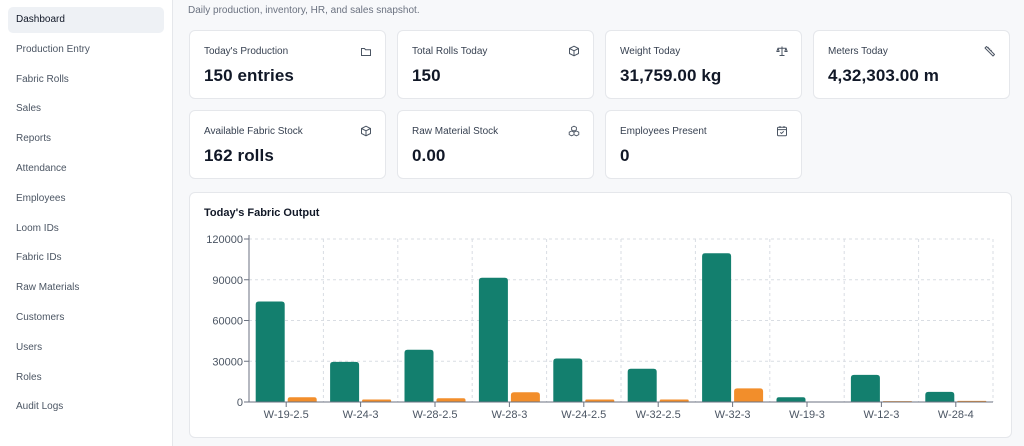  Describe the element at coordinates (495, 64) in the screenshot. I see `stat-card-total-rolls-today: Total Rolls Today 150` at that location.